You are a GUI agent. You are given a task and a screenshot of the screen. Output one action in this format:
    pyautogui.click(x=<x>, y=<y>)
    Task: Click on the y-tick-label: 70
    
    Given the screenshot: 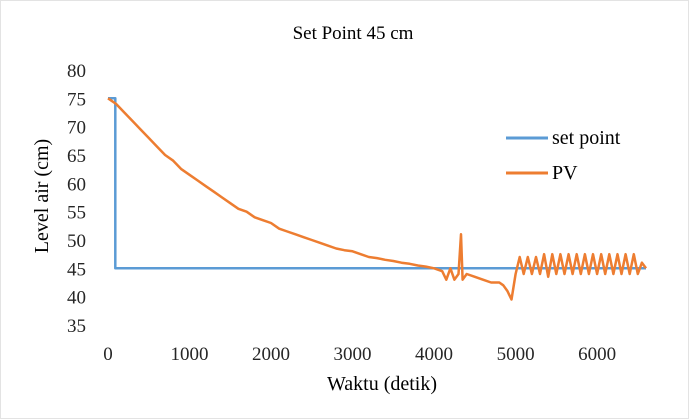 What is the action you would take?
    pyautogui.click(x=76, y=128)
    